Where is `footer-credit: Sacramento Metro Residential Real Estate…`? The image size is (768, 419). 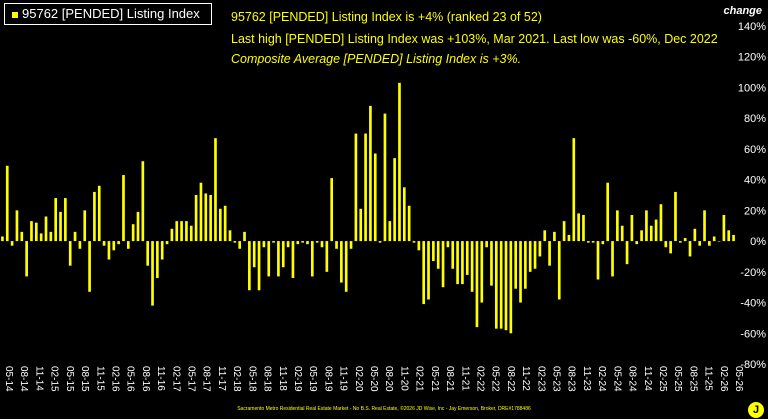
footer-credit: Sacramento Metro Residential Real Estate… is located at coordinates (384, 409).